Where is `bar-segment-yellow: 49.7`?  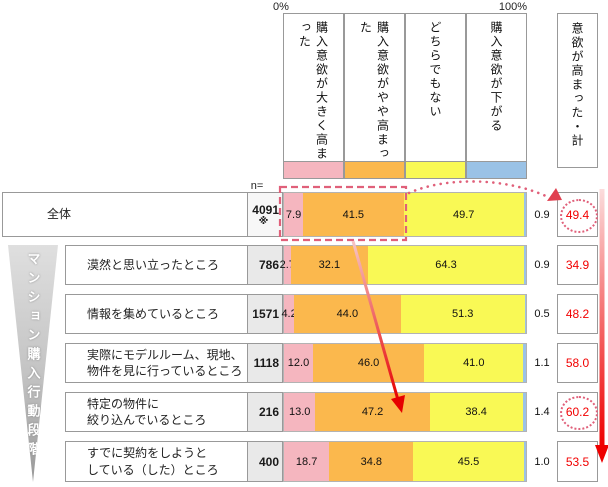 bar-segment-yellow: 49.7 is located at coordinates (463, 214).